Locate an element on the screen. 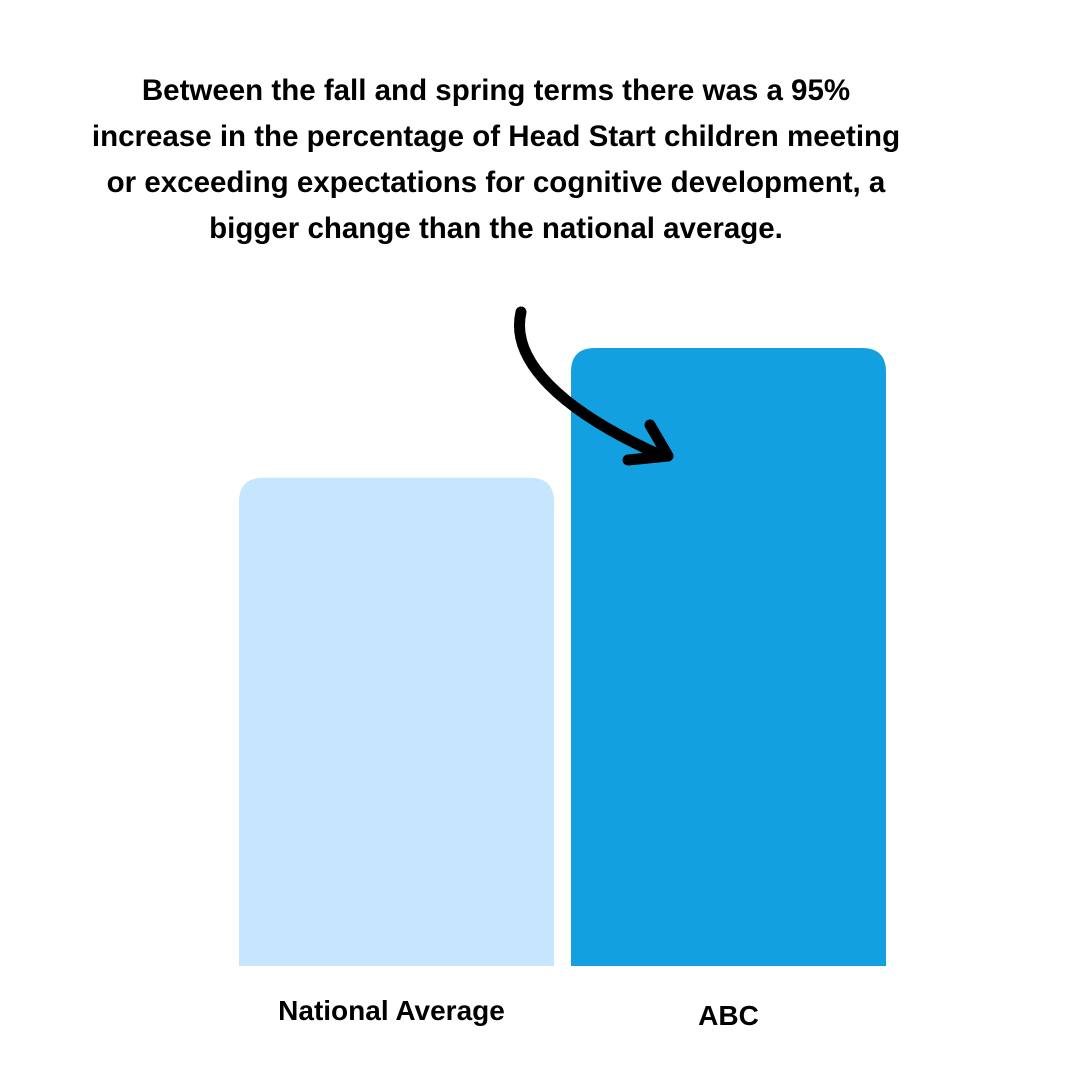  x-tick-label: National Average is located at coordinates (391, 1010).